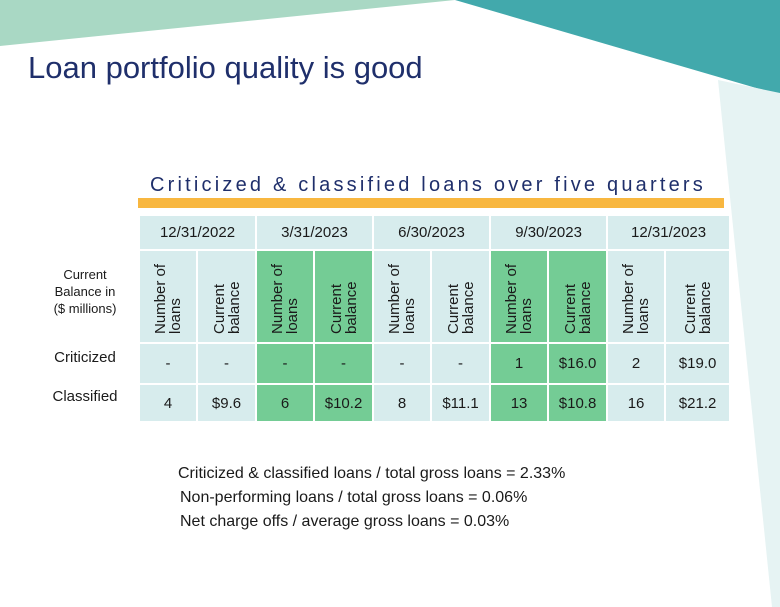  I want to click on balance-note-line: Current, so click(85, 274).